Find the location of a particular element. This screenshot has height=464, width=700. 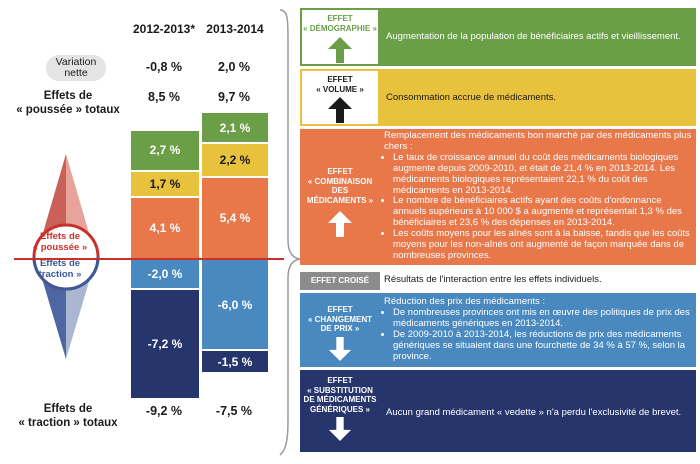

panel-volume-desc: Consommation accrue de médicaments. is located at coordinates (471, 97).